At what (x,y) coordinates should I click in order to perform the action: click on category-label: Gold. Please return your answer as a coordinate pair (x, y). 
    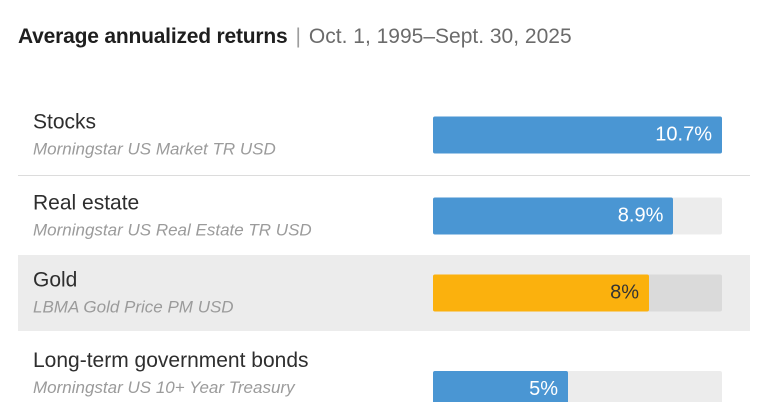
    Looking at the image, I should click on (55, 280).